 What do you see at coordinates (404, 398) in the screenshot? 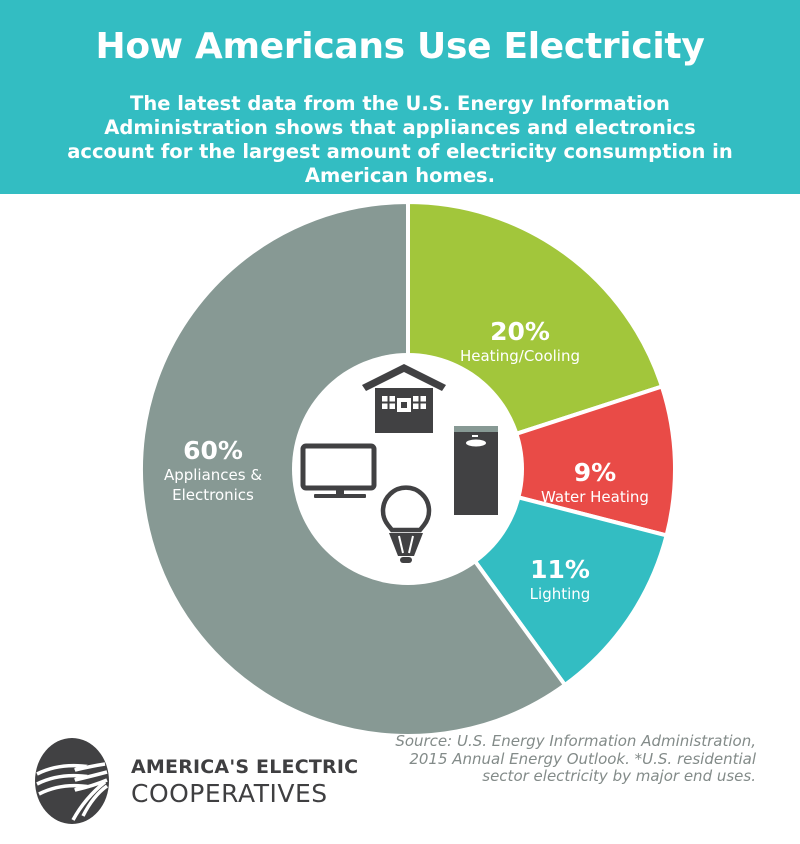
I see `house-icon` at bounding box center [404, 398].